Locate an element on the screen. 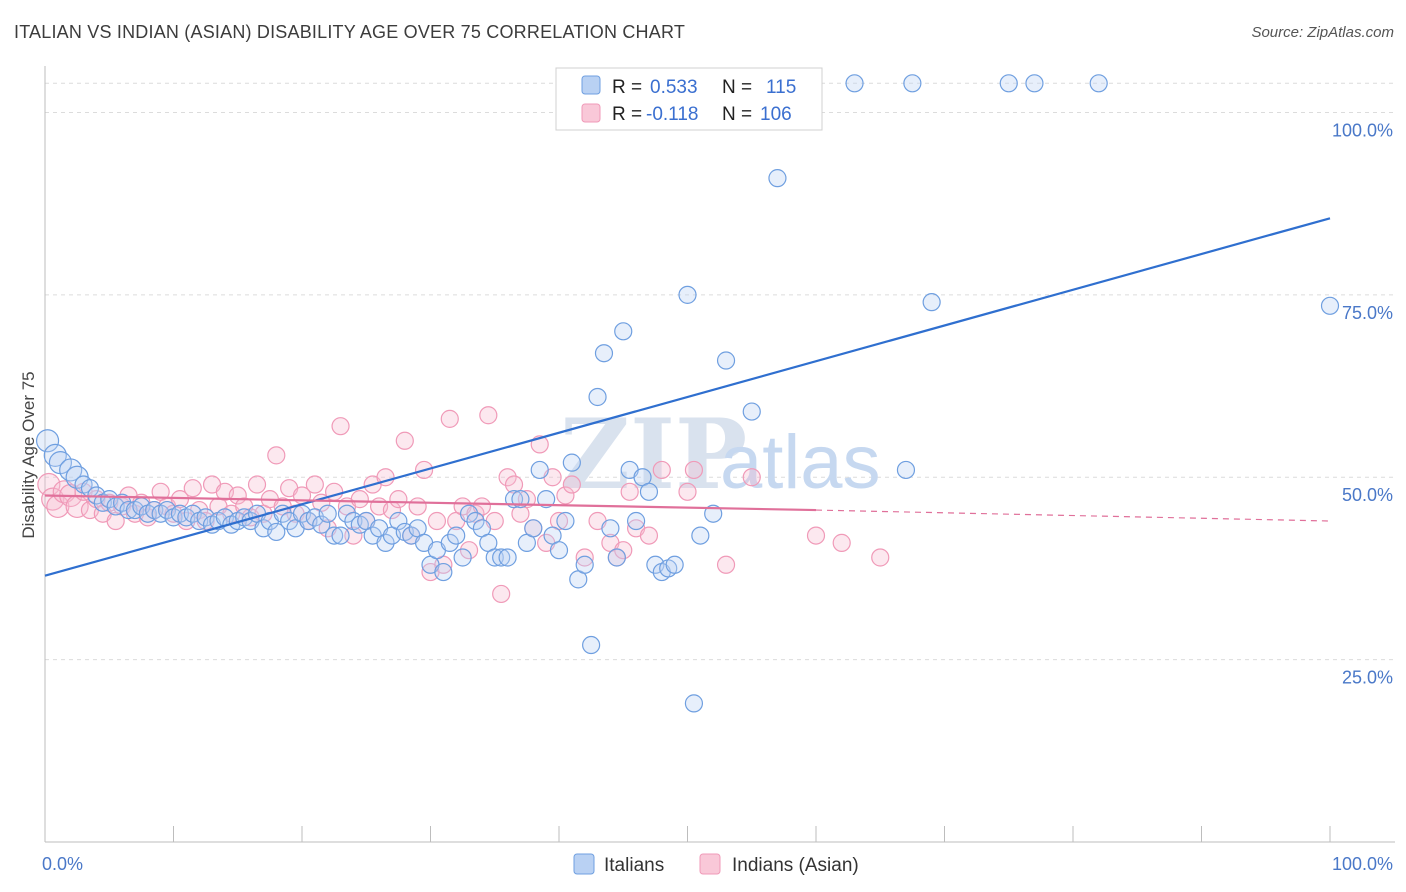 The image size is (1406, 892). series-legend: Italians Indians (Asian) is located at coordinates (716, 864).